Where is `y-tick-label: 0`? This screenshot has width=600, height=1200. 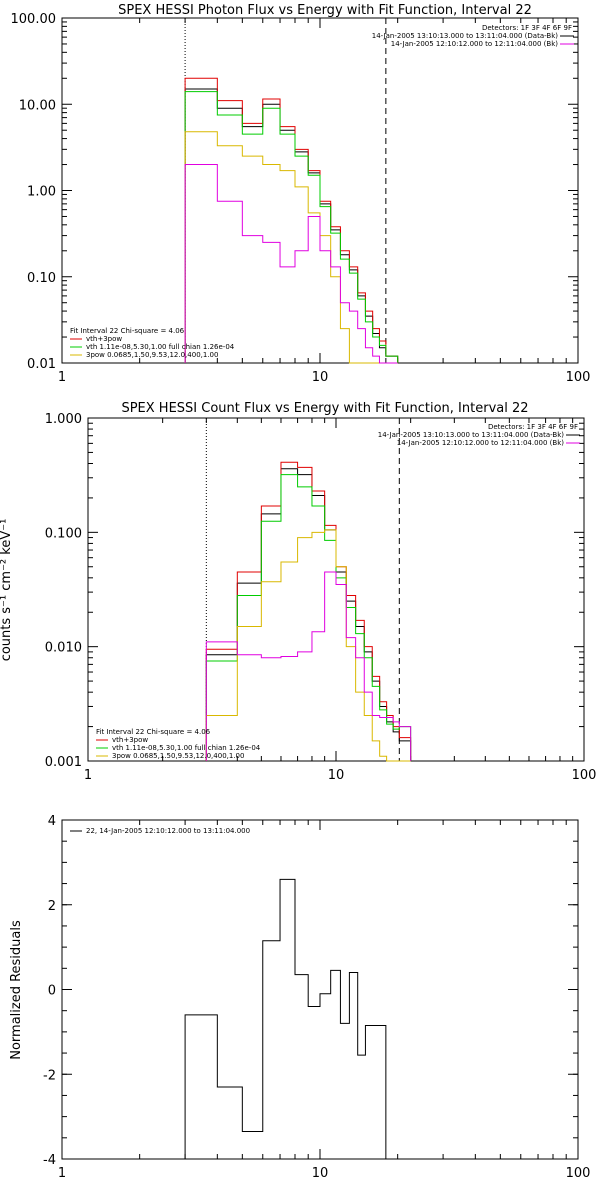
y-tick-label: 0 is located at coordinates (52, 991).